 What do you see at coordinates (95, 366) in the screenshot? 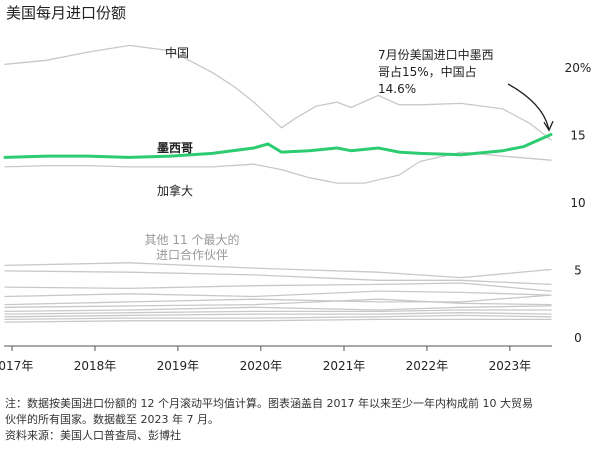
I see `x-tick-2018: 2018年` at bounding box center [95, 366].